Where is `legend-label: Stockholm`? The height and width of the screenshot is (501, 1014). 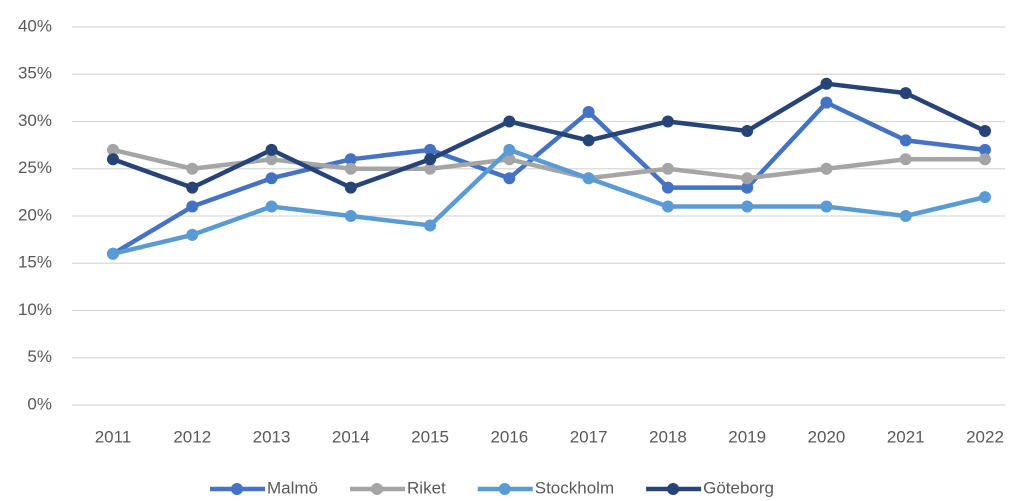 legend-label: Stockholm is located at coordinates (574, 487).